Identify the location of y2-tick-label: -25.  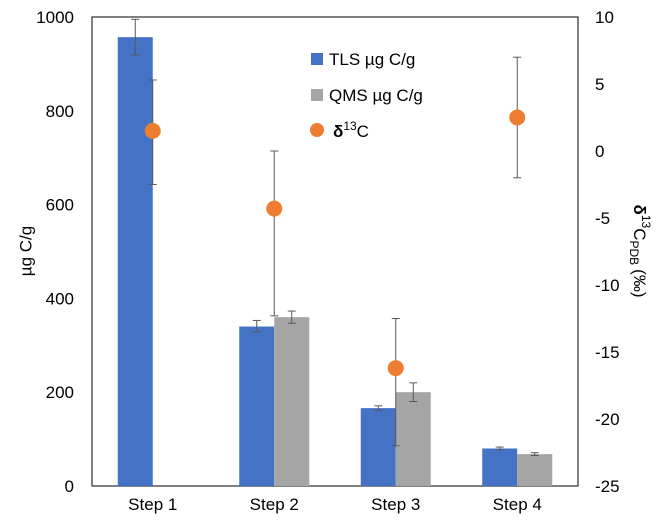
(607, 486).